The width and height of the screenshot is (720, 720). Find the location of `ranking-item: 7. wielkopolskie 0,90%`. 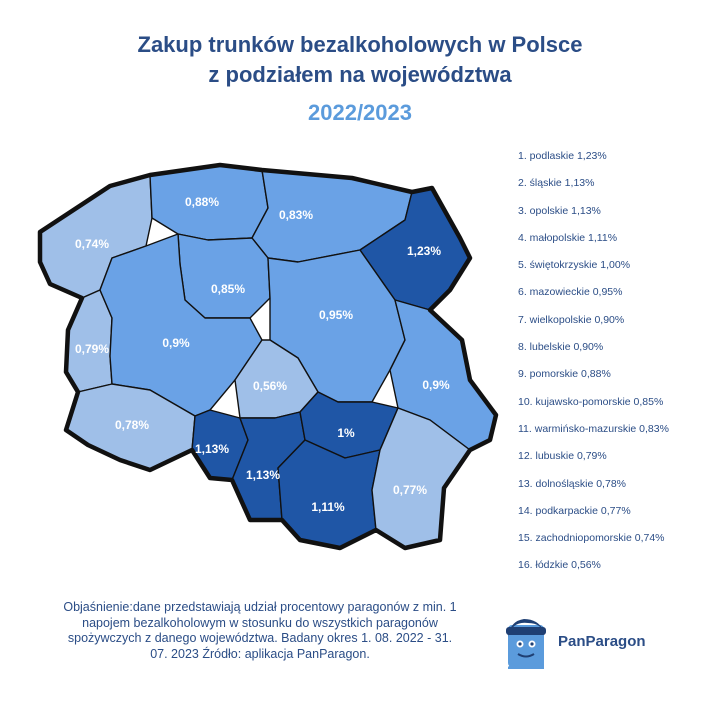

ranking-item: 7. wielkopolskie 0,90% is located at coordinates (571, 319).